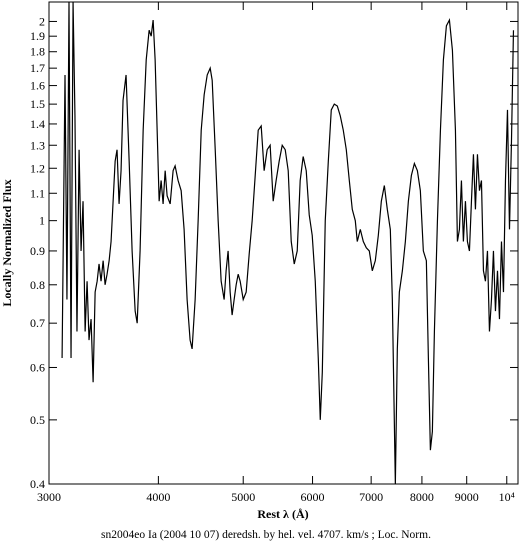 This screenshot has width=529, height=544. I want to click on y-tick-label: 1.7, so click(37, 68).